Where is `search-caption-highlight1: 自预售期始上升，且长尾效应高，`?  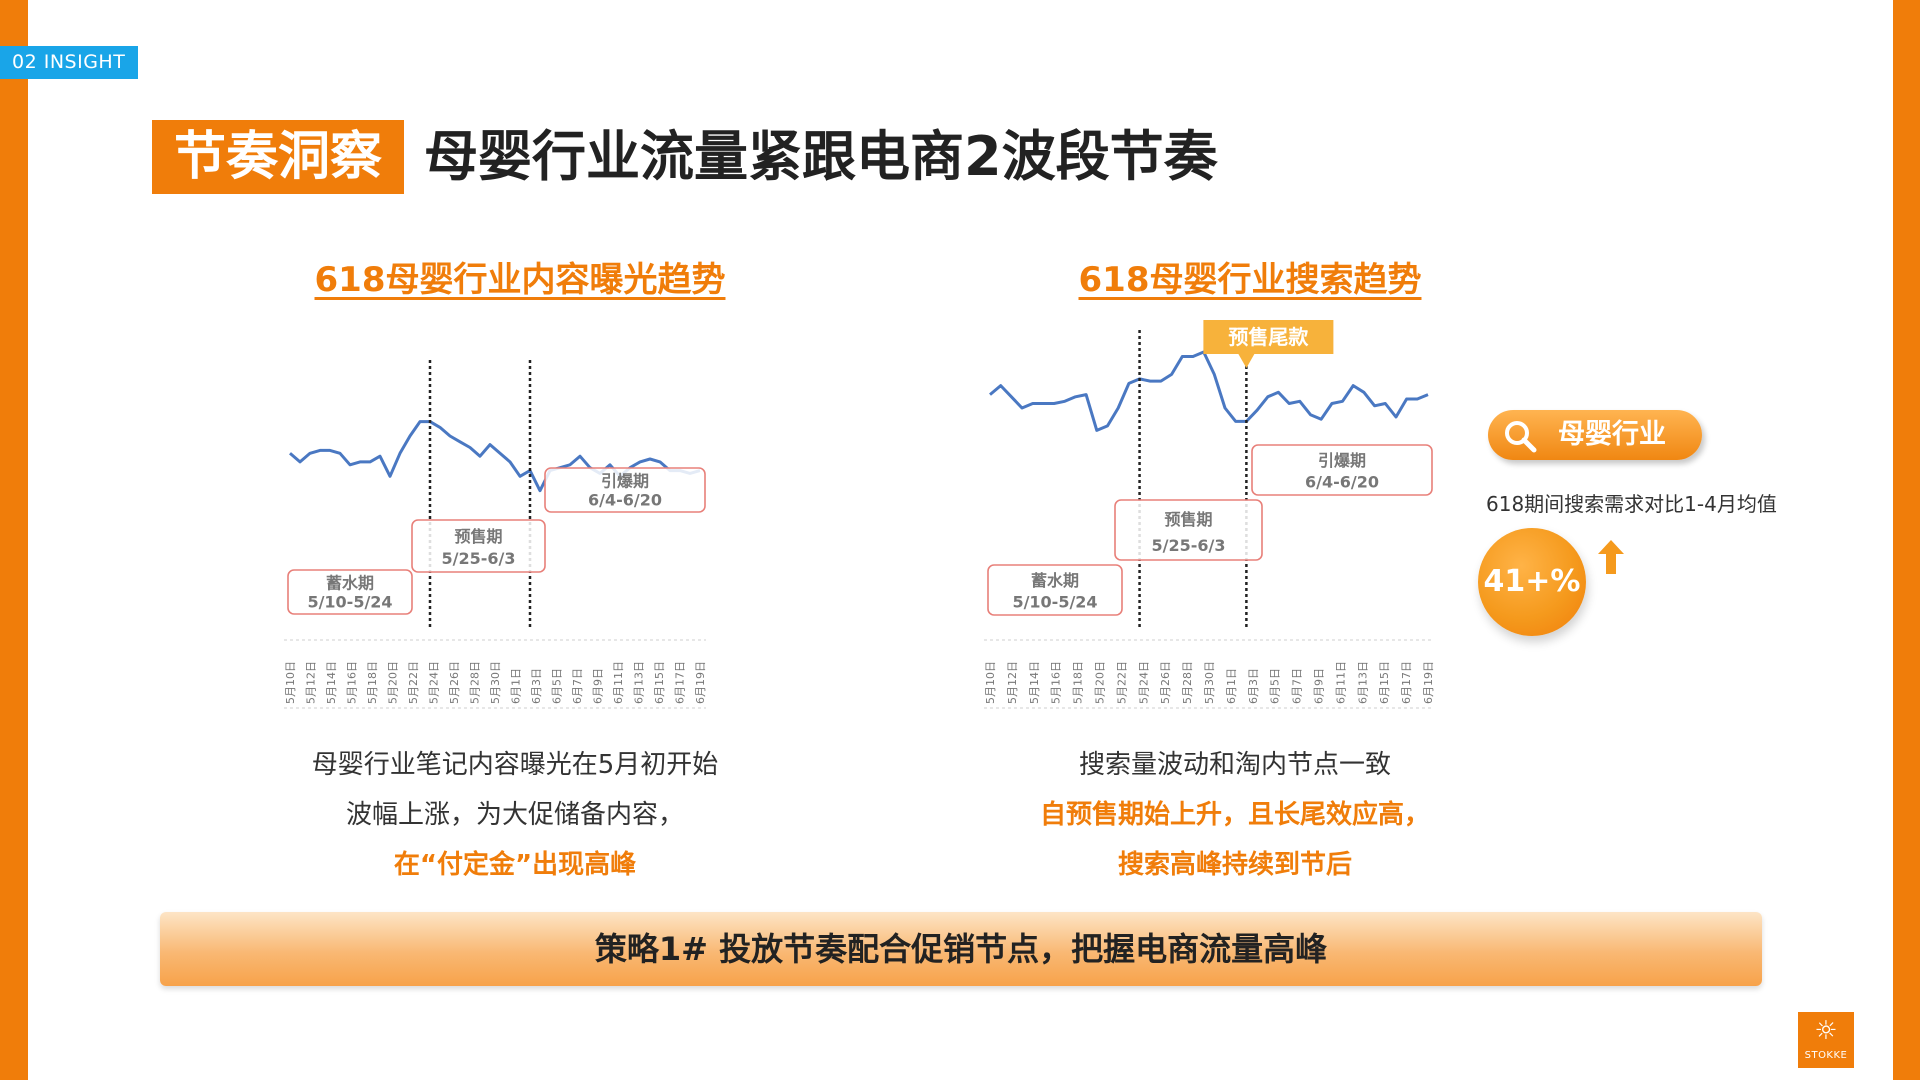
search-caption-highlight1: 自预售期始上升，且长尾效应高， is located at coordinates (1234, 815).